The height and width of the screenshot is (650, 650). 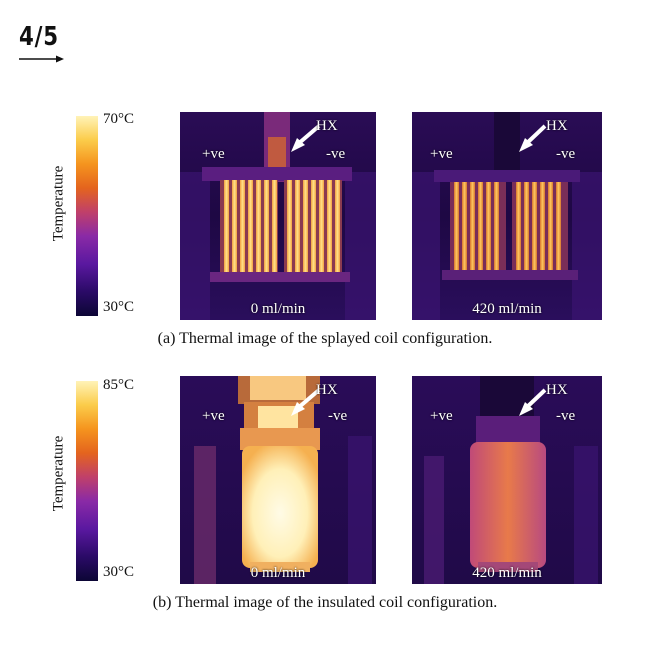 What do you see at coordinates (557, 390) in the screenshot?
I see `insulated-420-hx-label: HX` at bounding box center [557, 390].